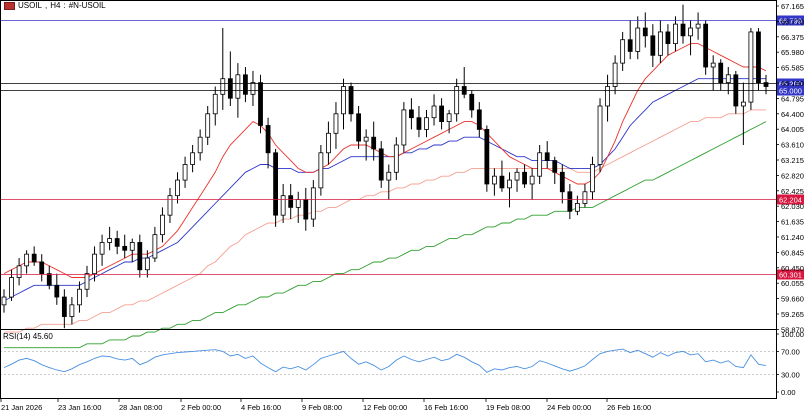  Describe the element at coordinates (792, 314) in the screenshot. I see `price-tick-label: 59.265` at that location.